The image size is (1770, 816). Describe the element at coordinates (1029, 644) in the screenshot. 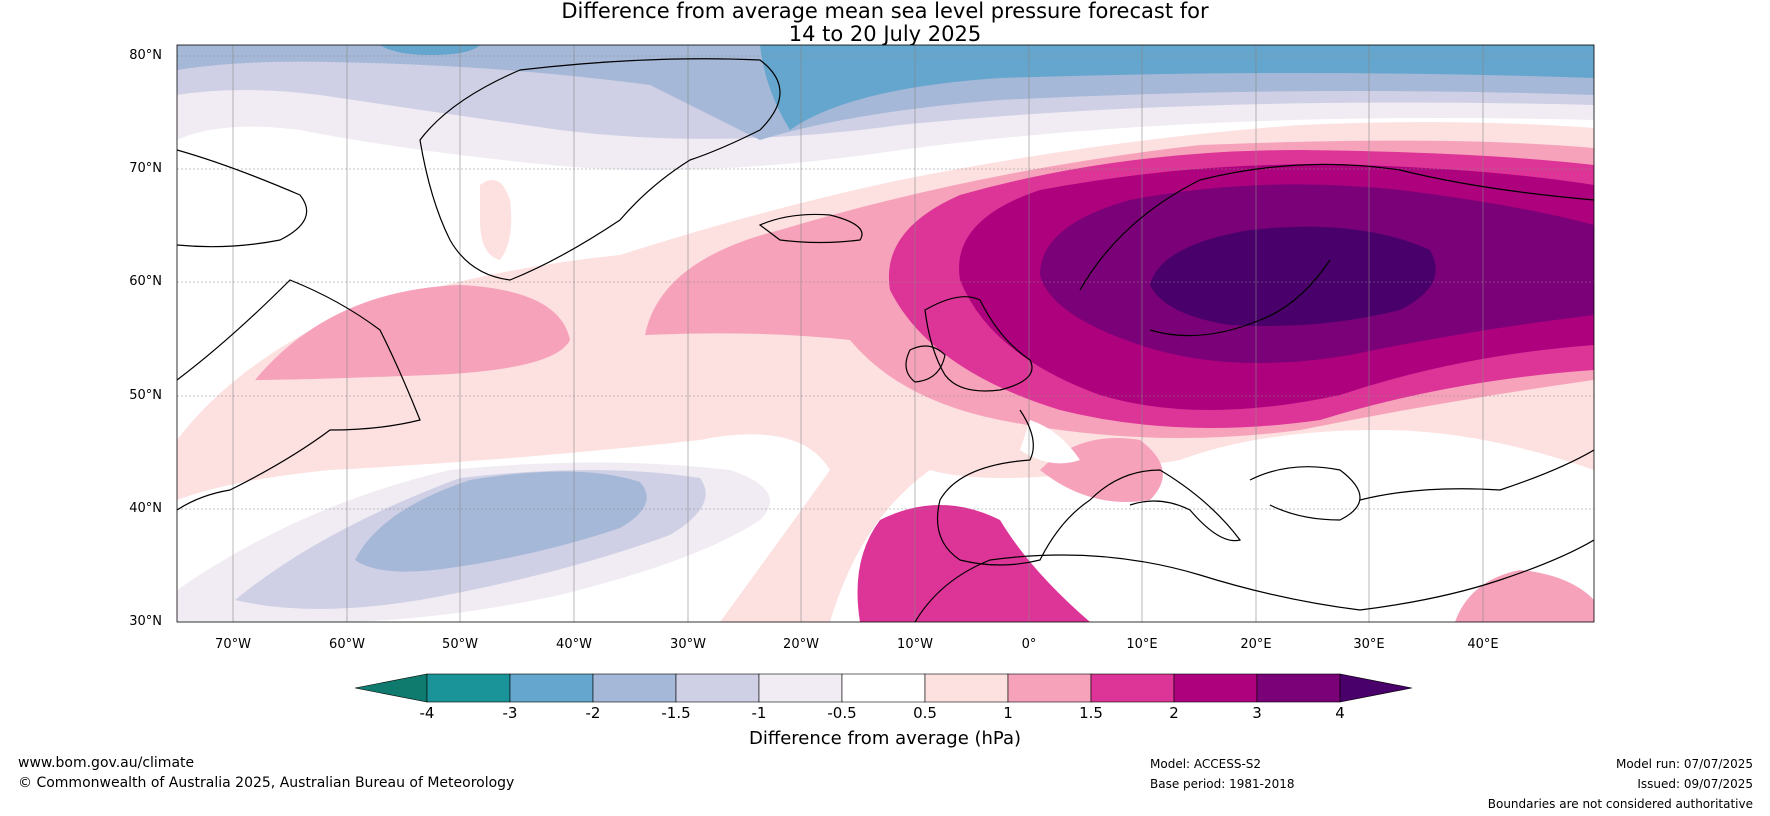

I see `longitude-label: 0°` at that location.